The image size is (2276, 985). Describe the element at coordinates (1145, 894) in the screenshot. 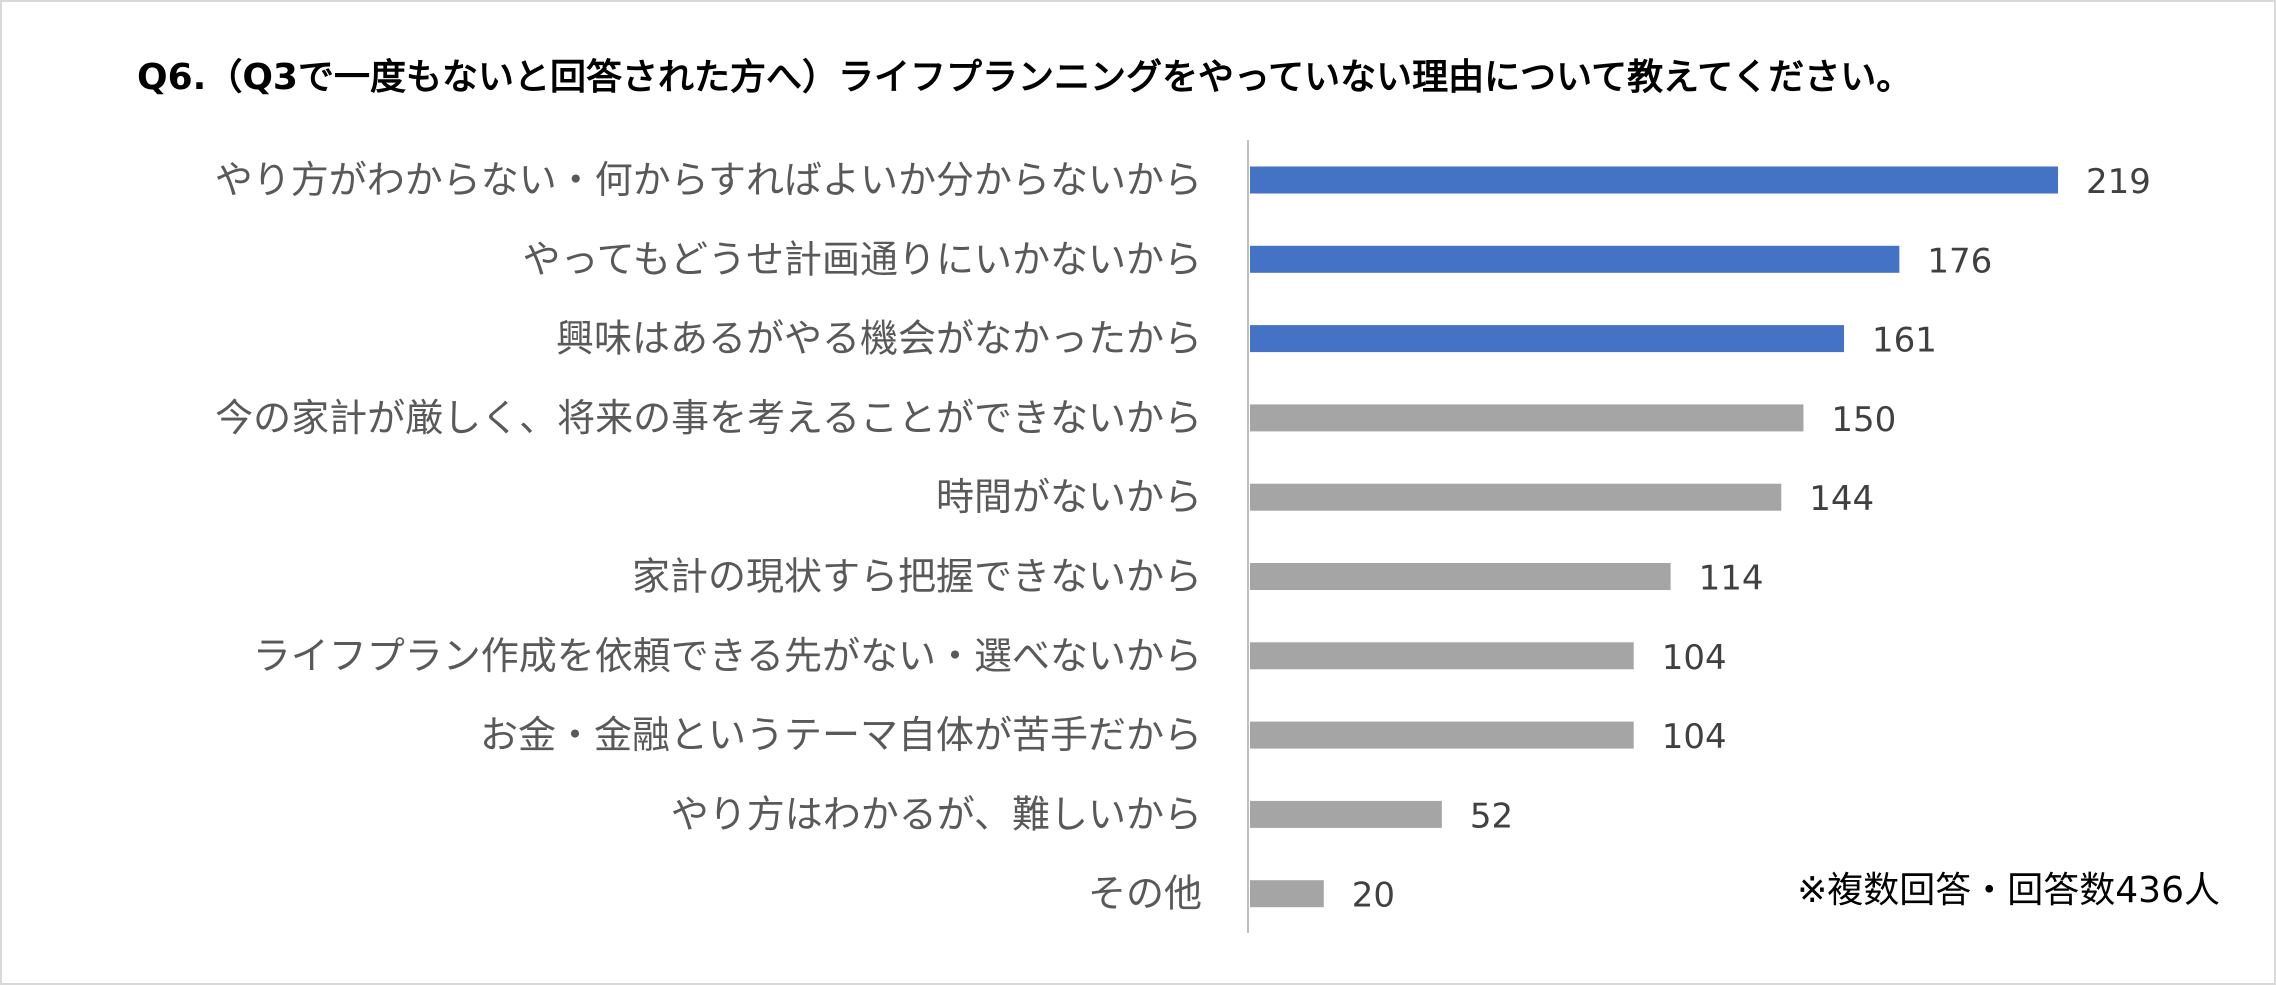

I see `category-label-10: その他` at that location.